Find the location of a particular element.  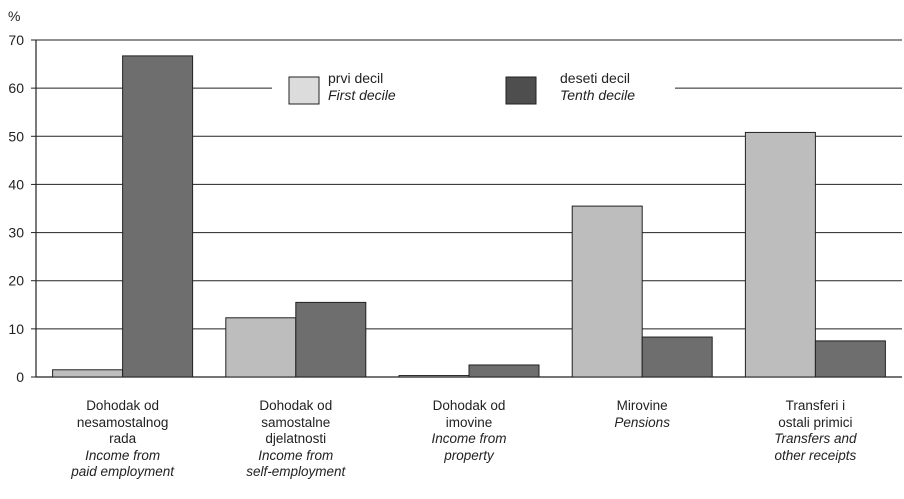

legend-label-tenth-decile-en: Tenth decile is located at coordinates (597, 95).